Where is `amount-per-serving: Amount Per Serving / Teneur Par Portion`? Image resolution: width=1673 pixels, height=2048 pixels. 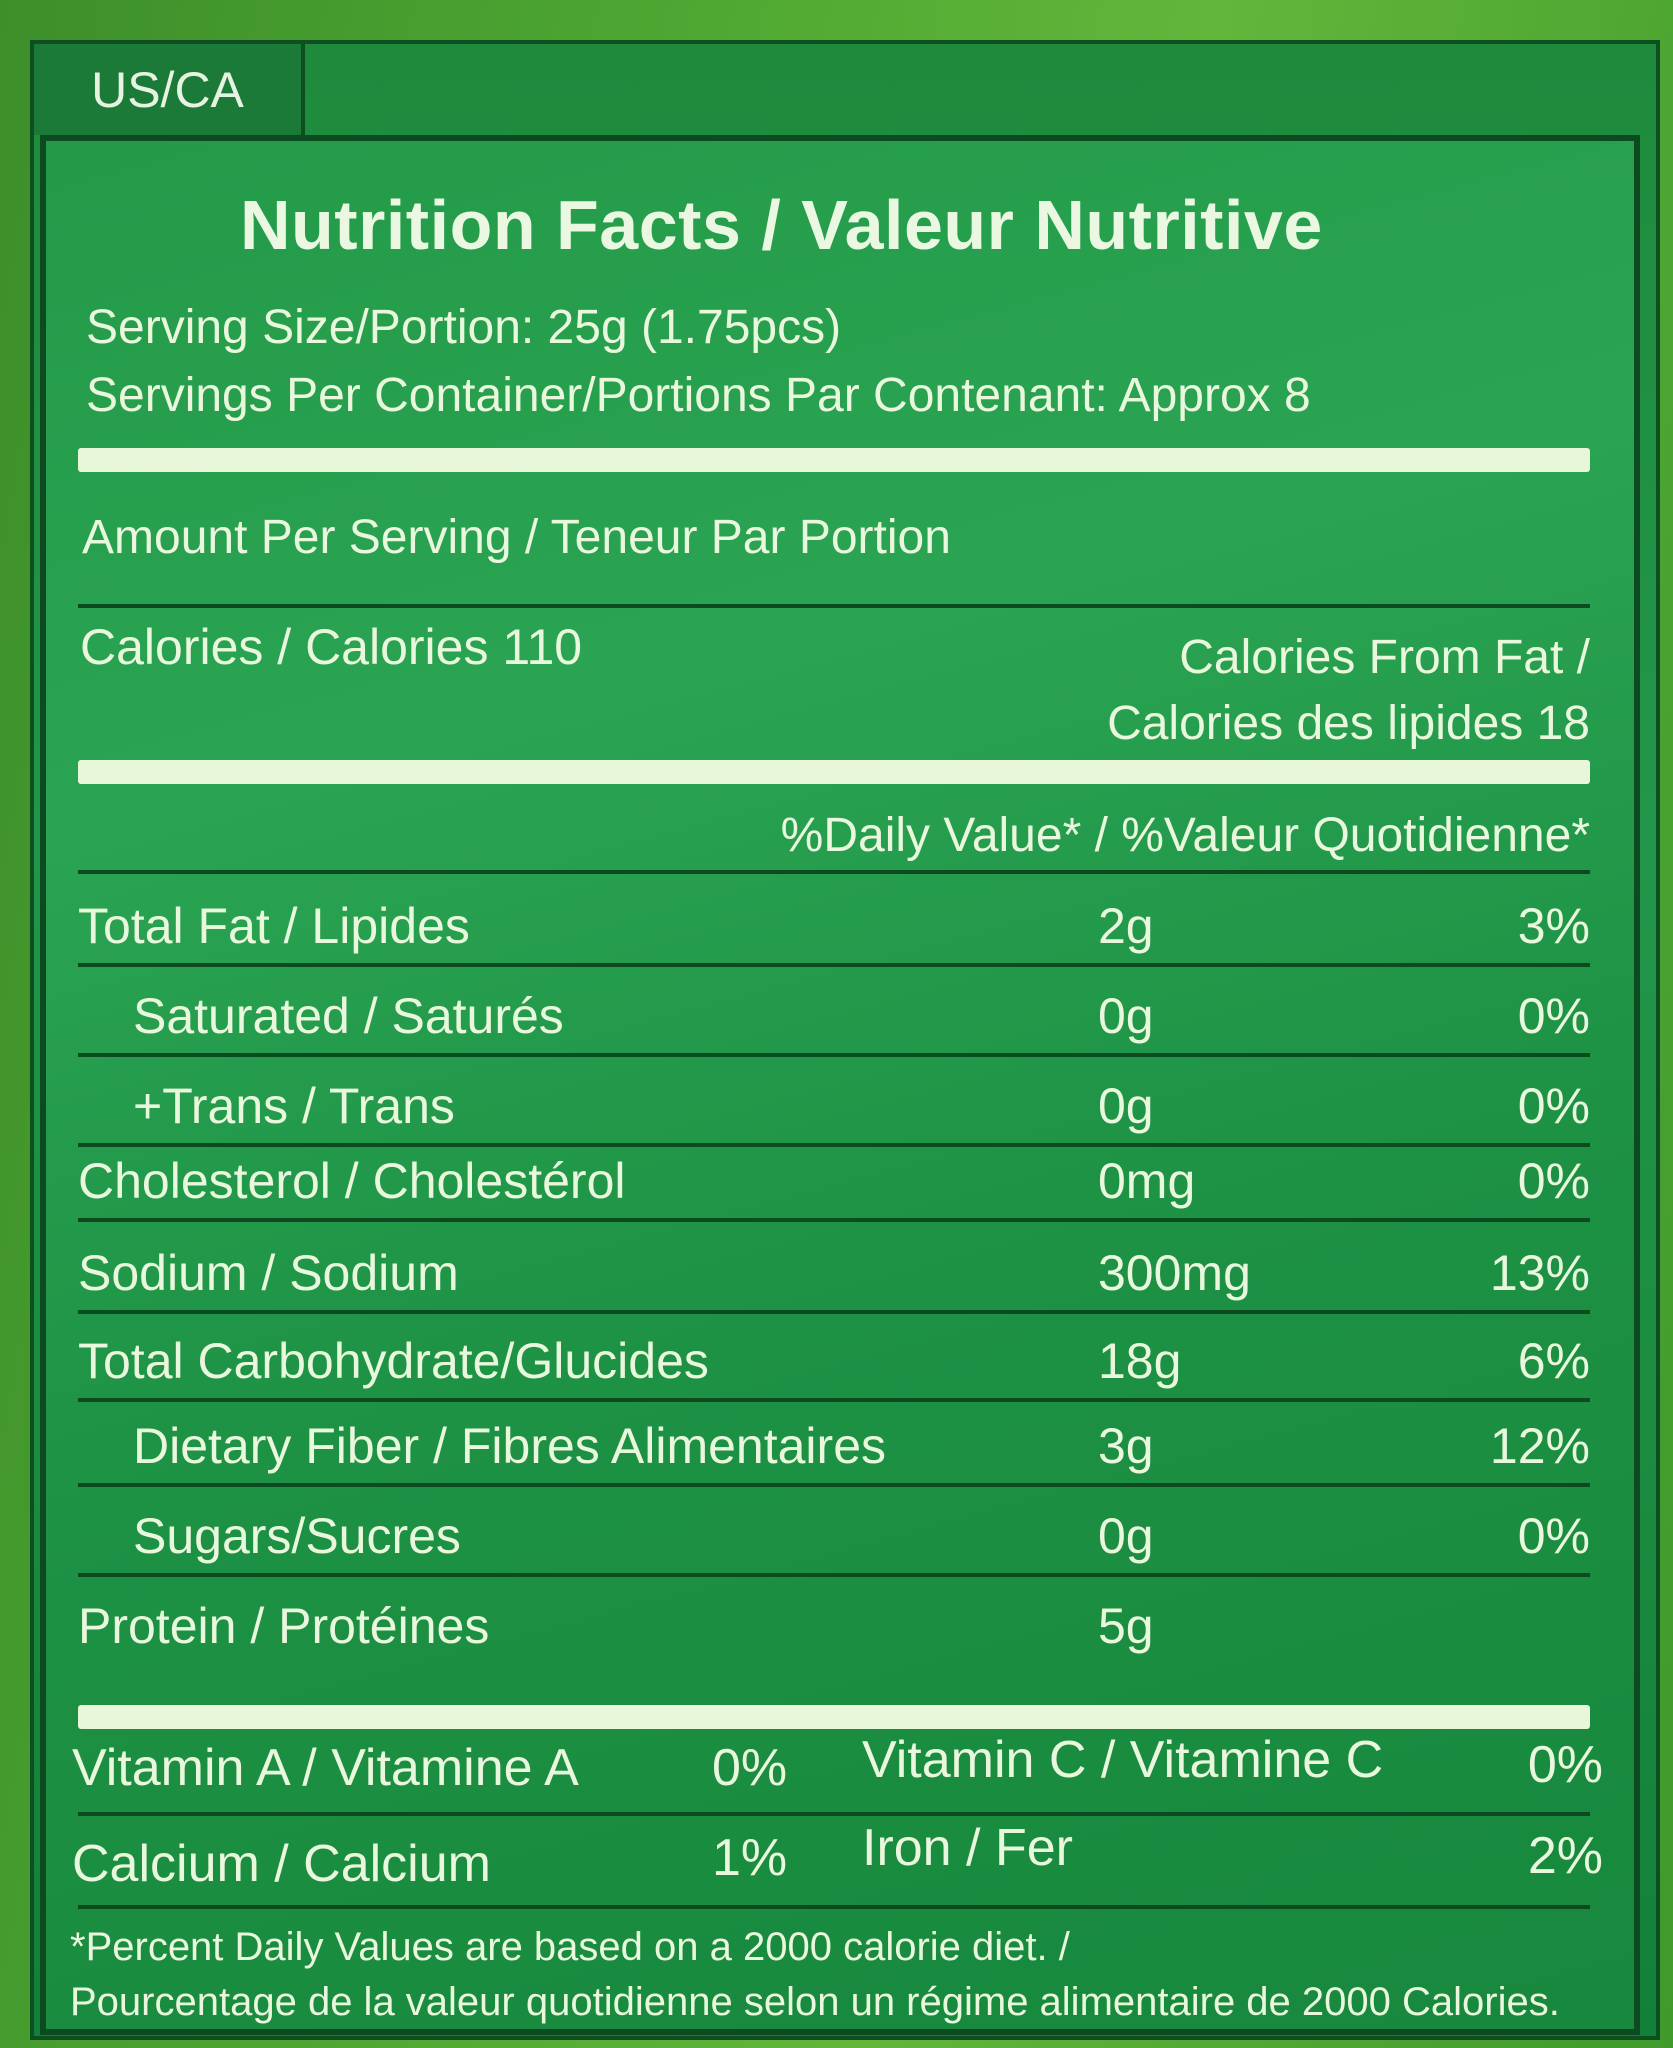
amount-per-serving: Amount Per Serving / Teneur Par Portion is located at coordinates (516, 537).